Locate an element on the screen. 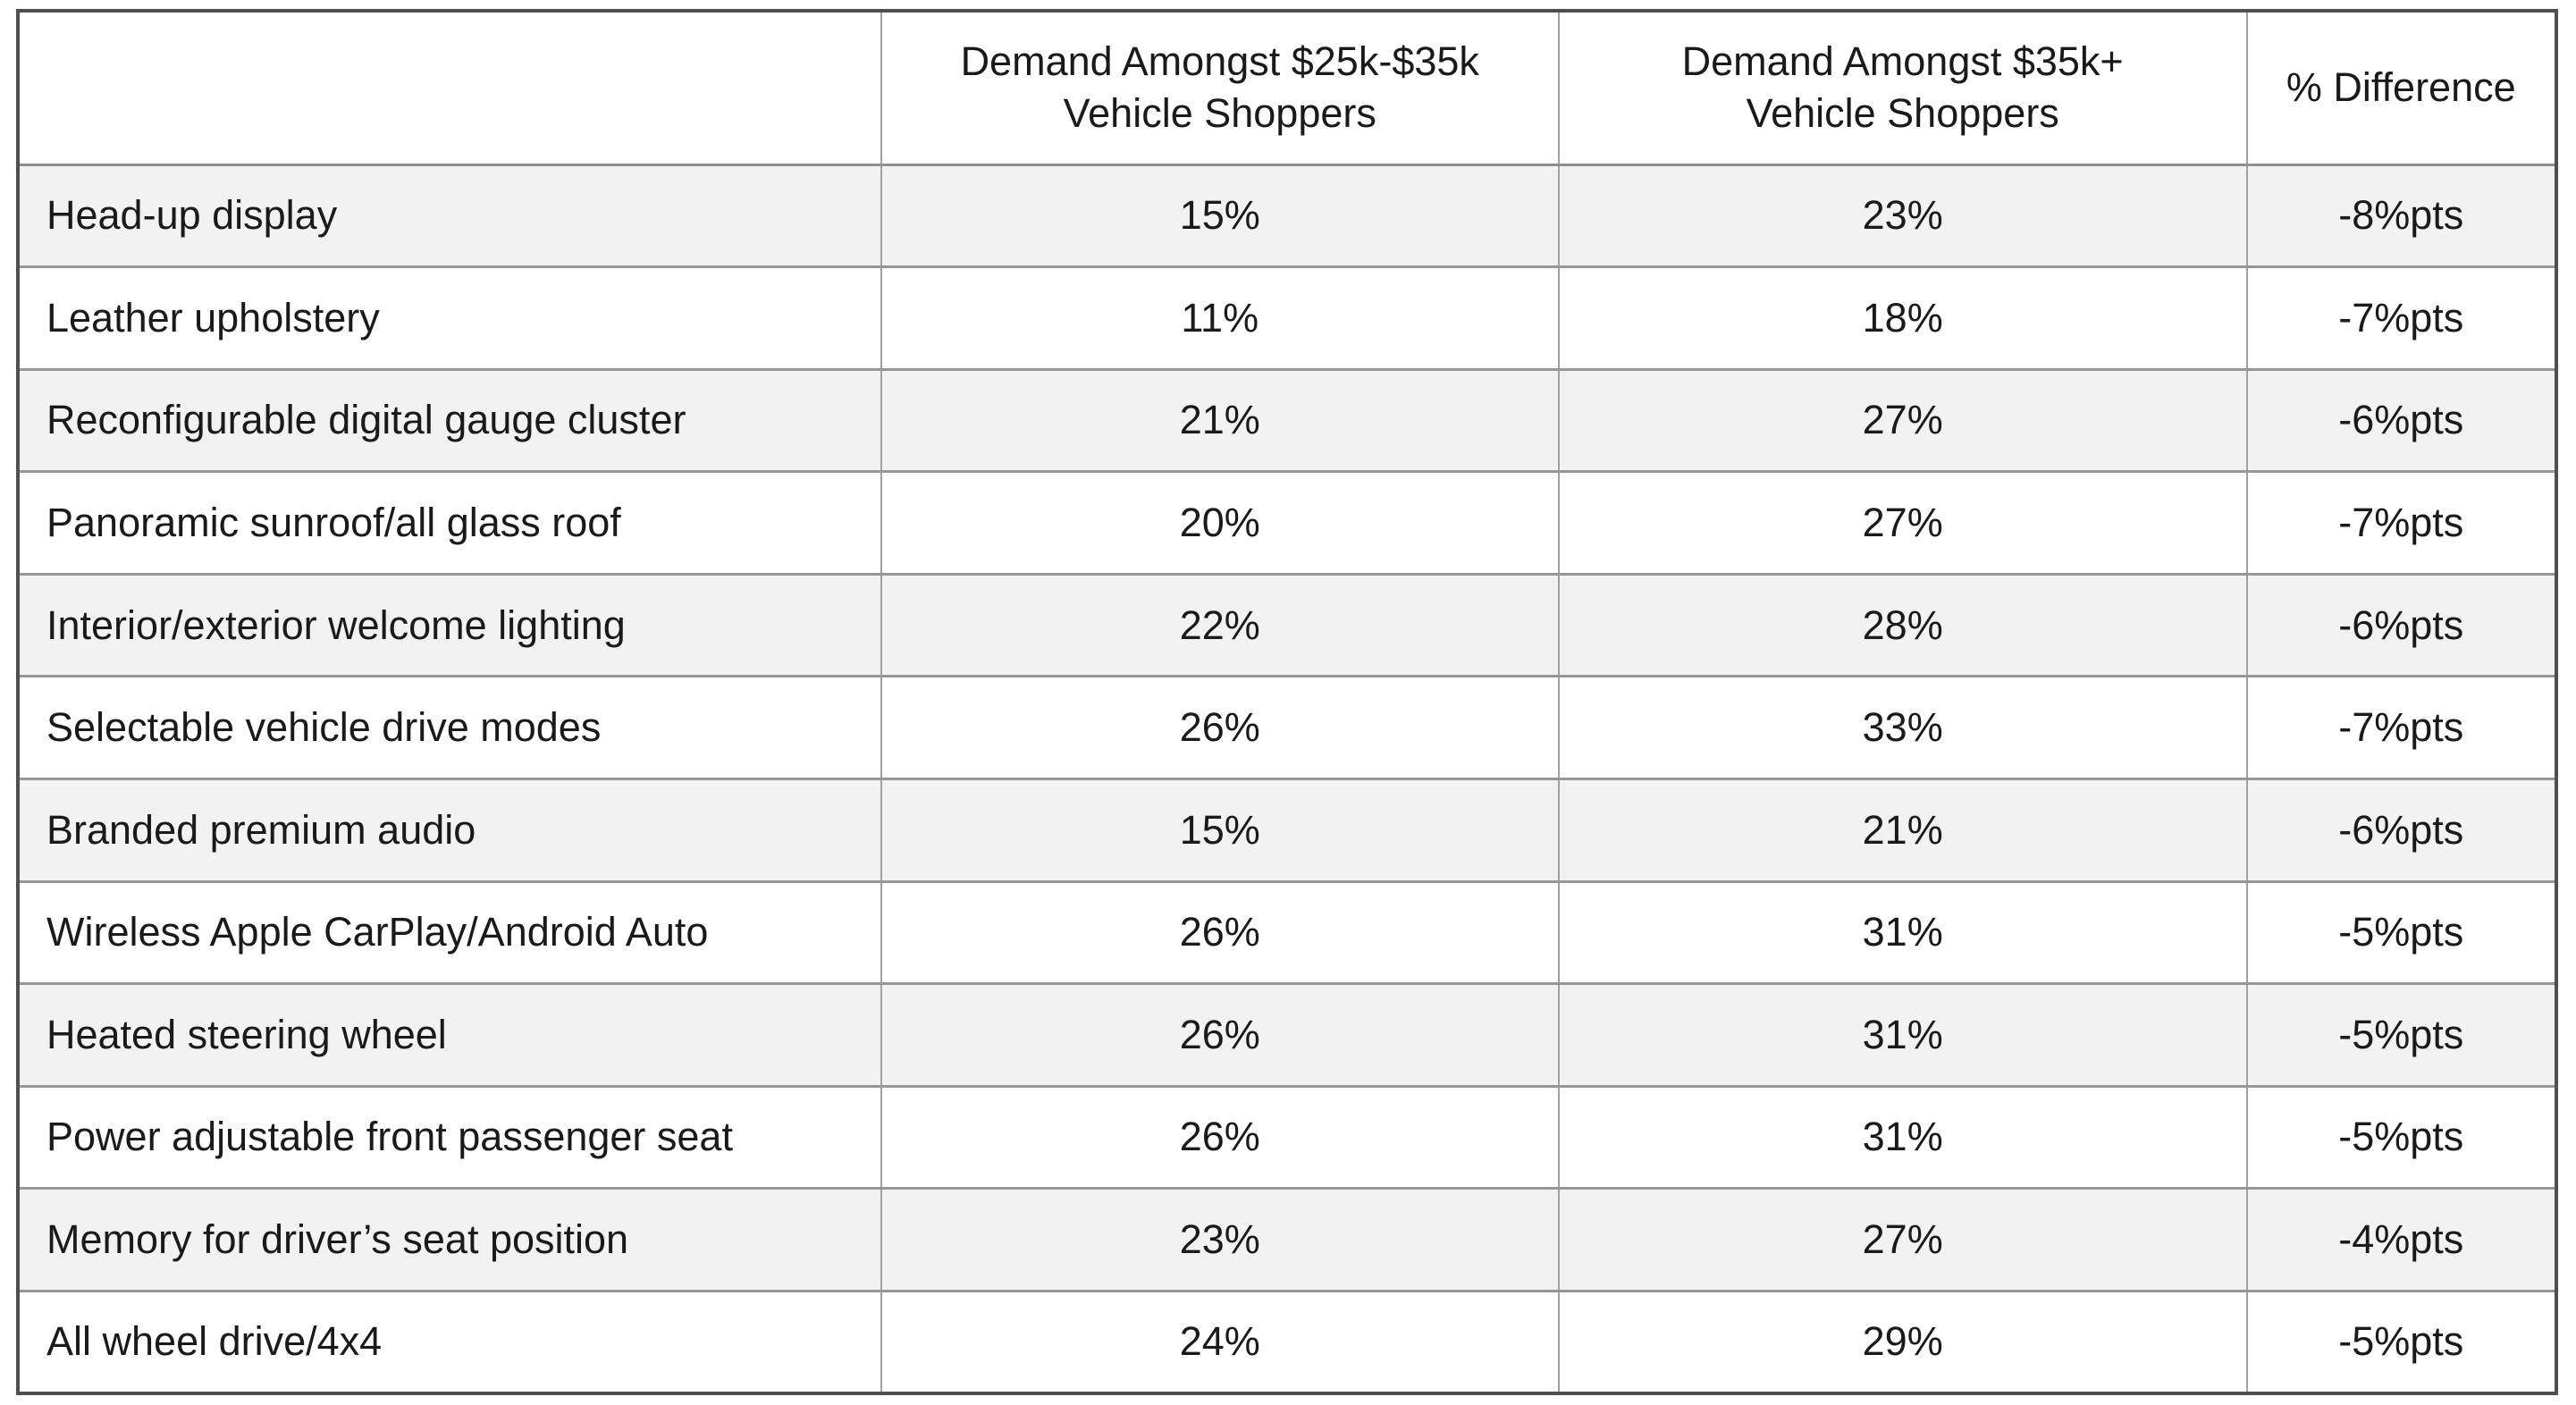 This screenshot has height=1405, width=2576. feature-label: Memory for driver’s seat position is located at coordinates (450, 1240).